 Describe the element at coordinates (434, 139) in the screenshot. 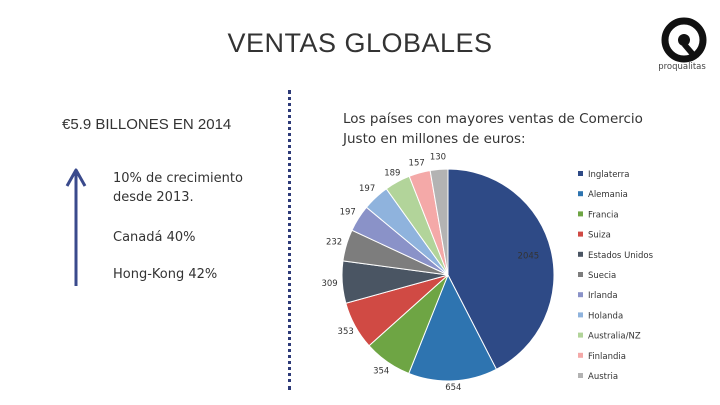

I see `chart-heading-line-2: Justo en millones de euros:` at that location.